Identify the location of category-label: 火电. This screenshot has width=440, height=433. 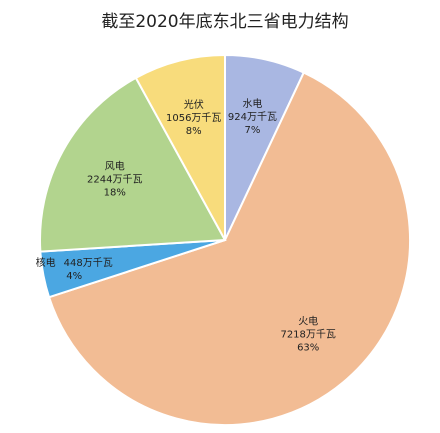
(308, 320).